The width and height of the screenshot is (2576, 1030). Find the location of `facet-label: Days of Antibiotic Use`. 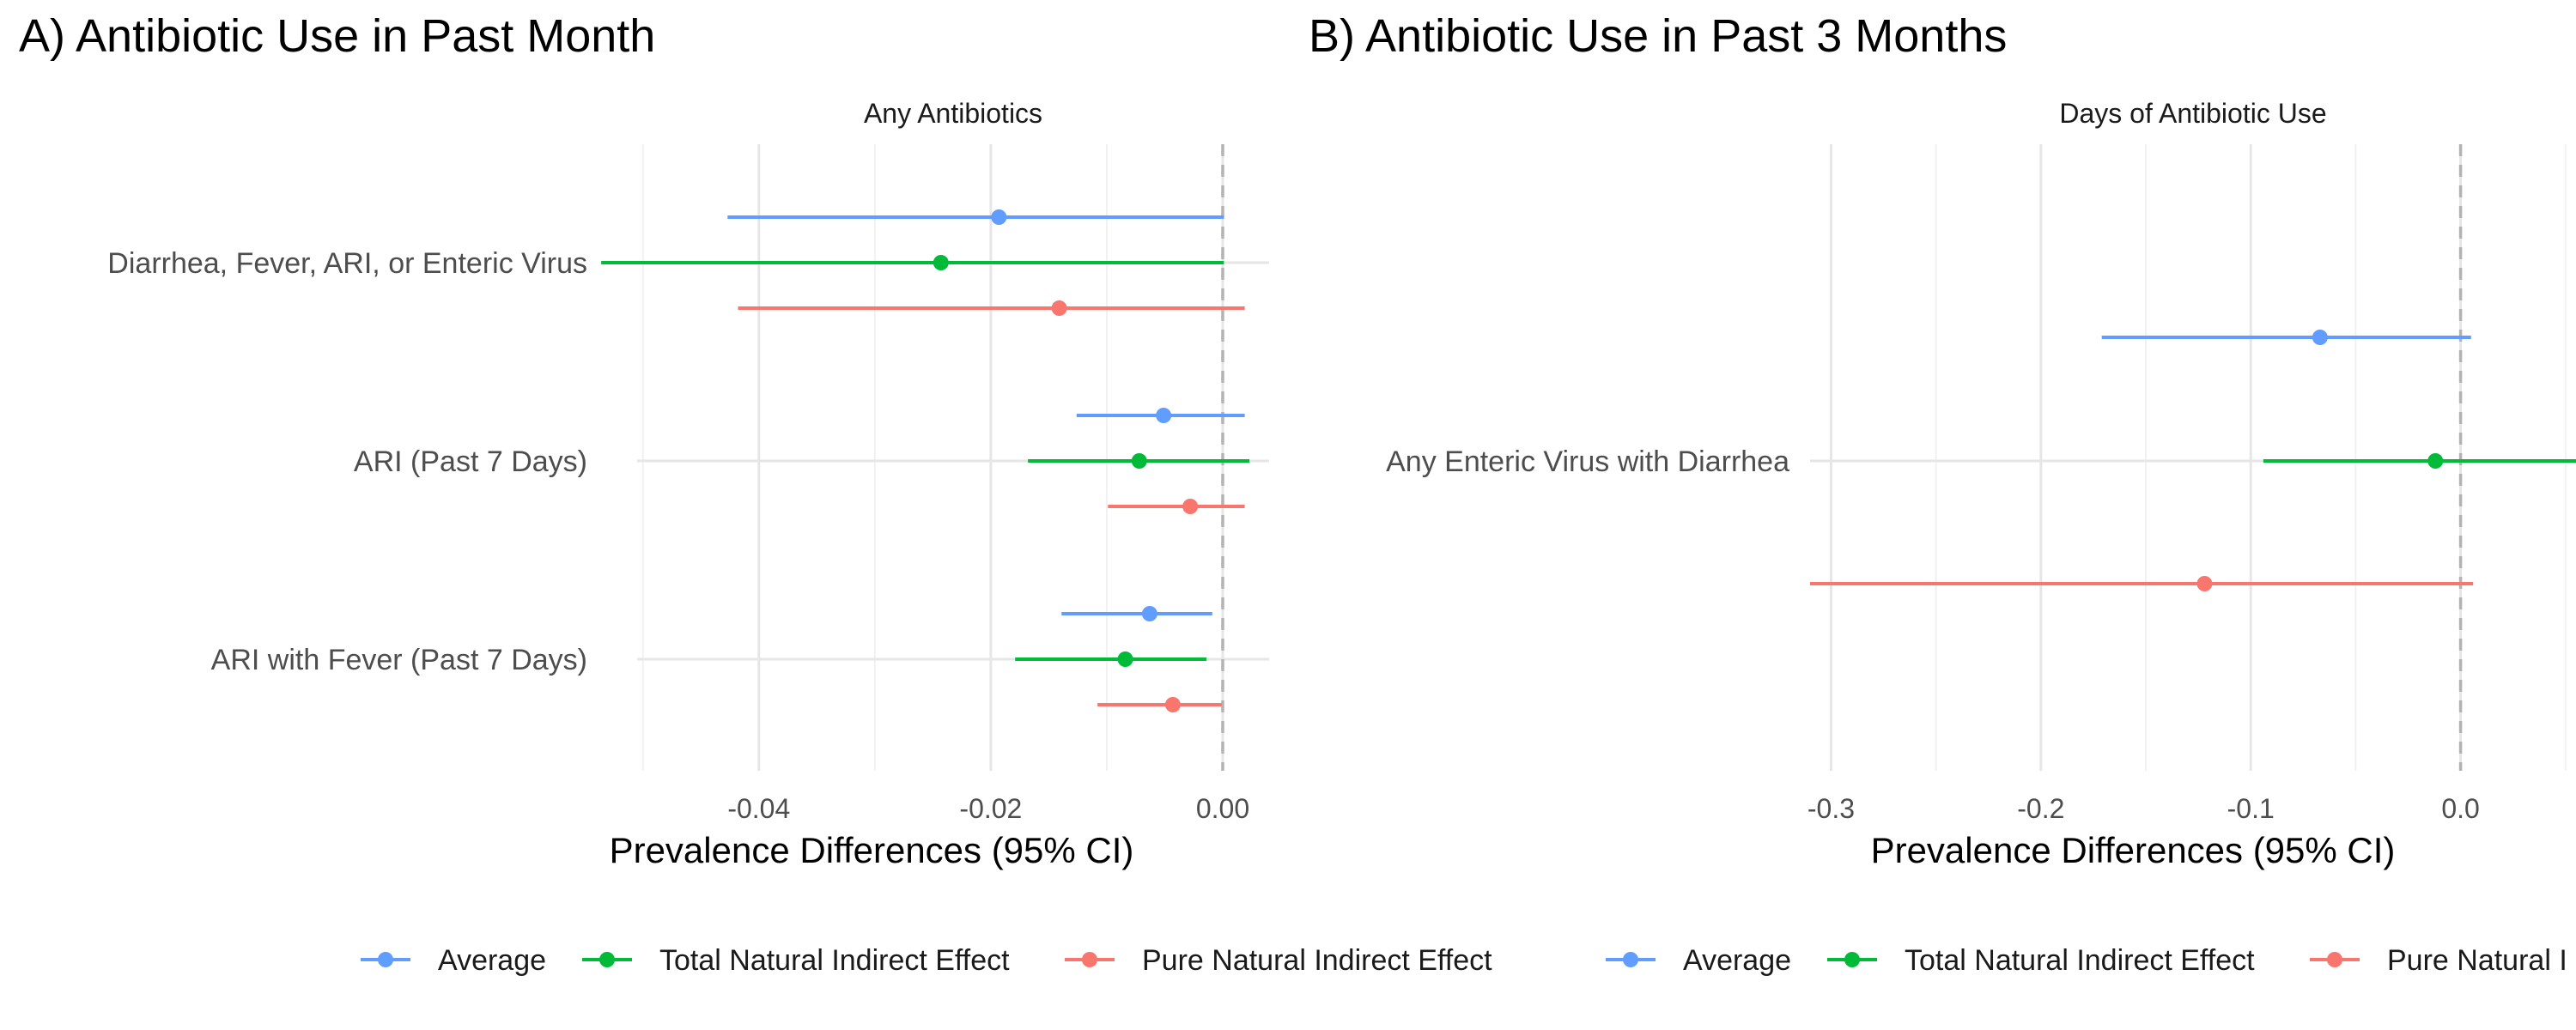

facet-label: Days of Antibiotic Use is located at coordinates (2192, 113).